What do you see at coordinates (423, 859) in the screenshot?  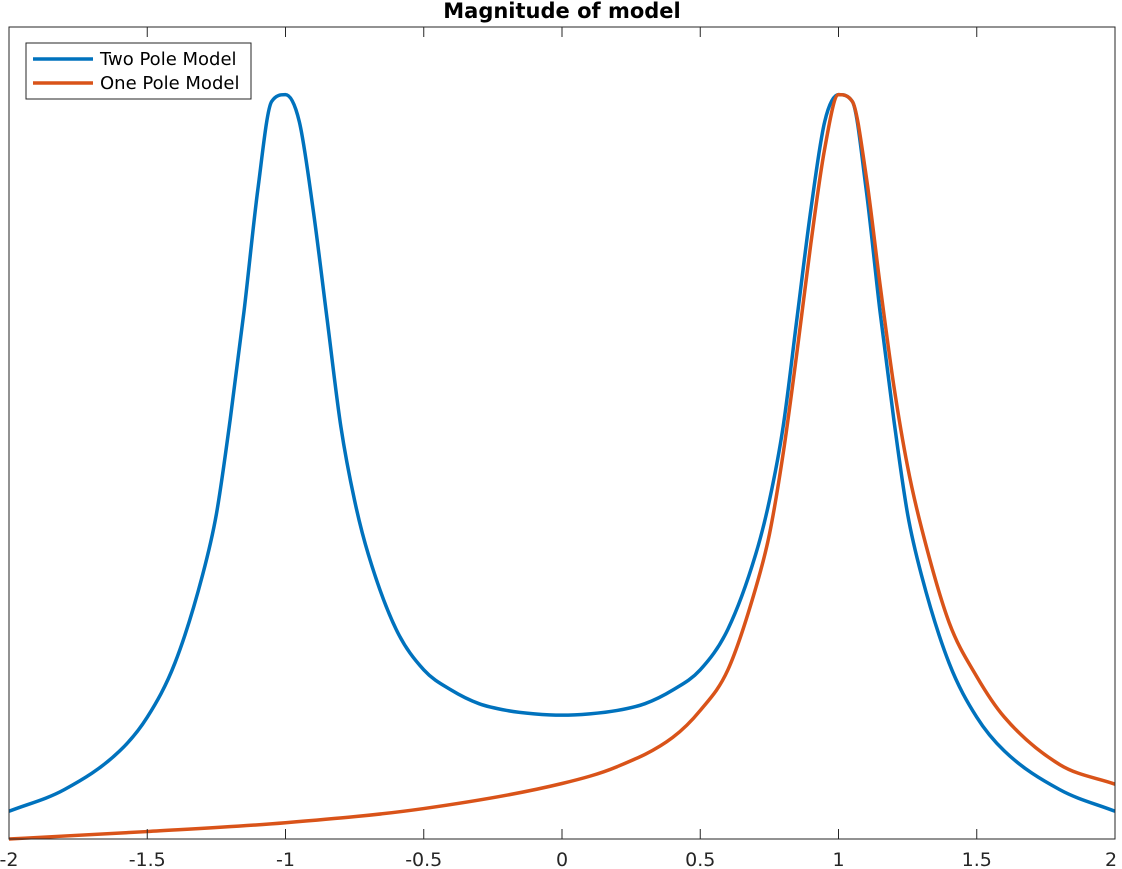 I see `x-tick-label: -0.5` at bounding box center [423, 859].